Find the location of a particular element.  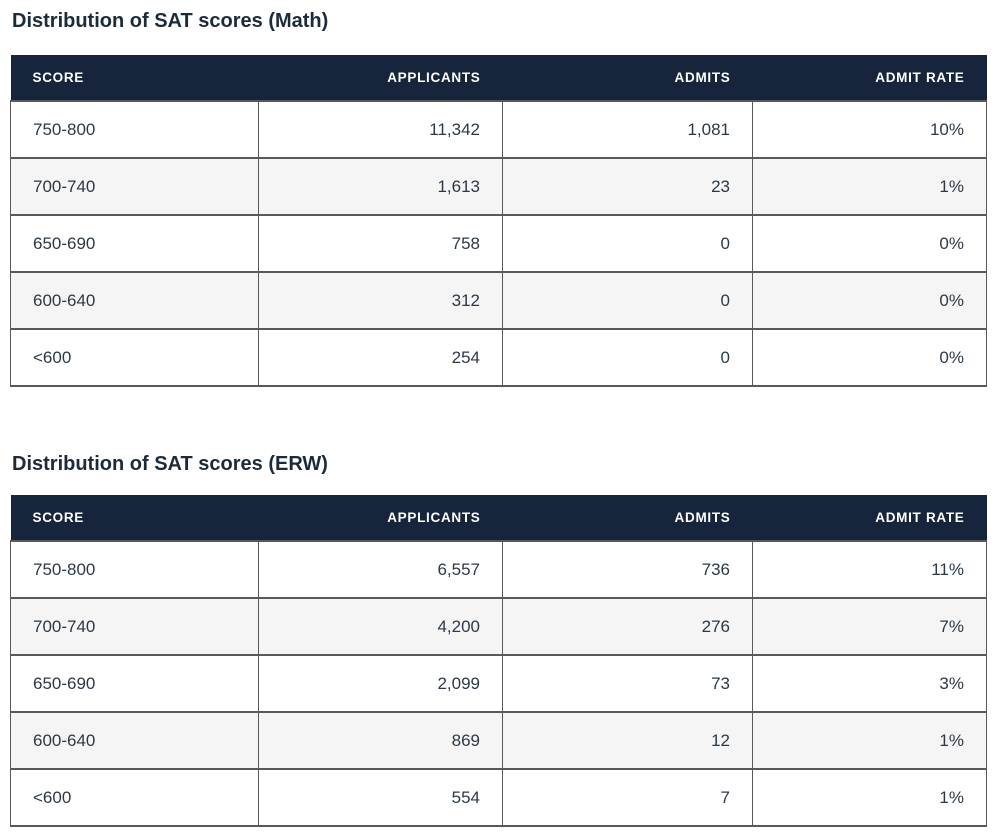

table-row: 650-690 758 0 0% is located at coordinates (498, 243).